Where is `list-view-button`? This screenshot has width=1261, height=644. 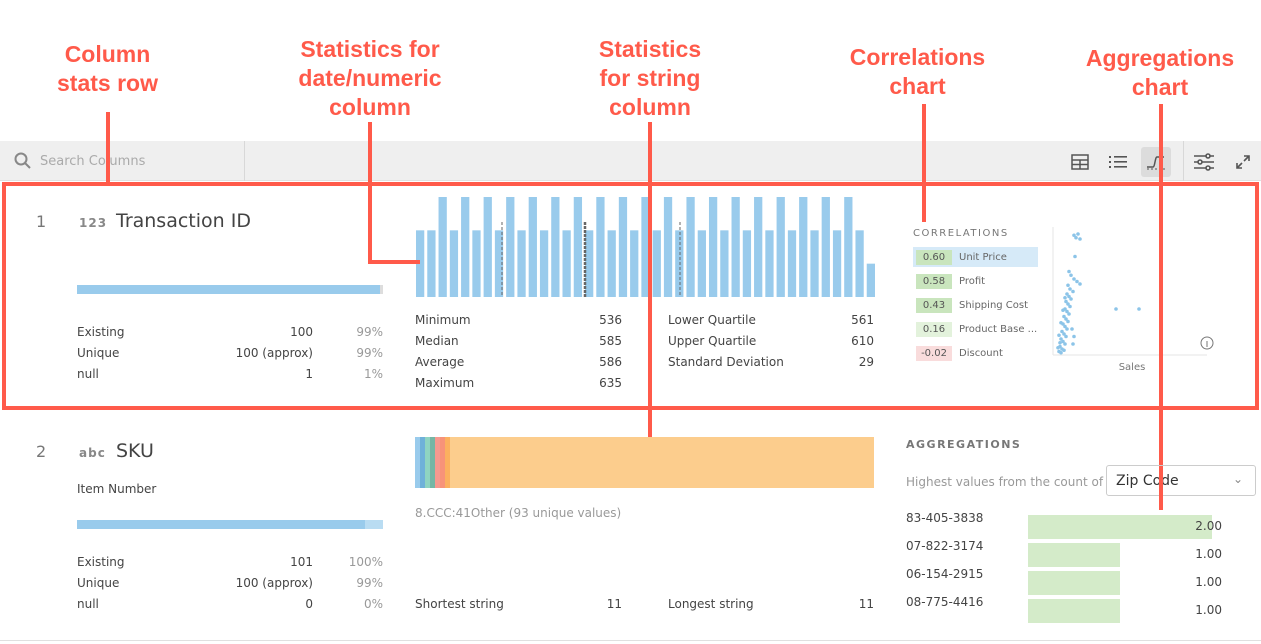
list-view-button is located at coordinates (1118, 162).